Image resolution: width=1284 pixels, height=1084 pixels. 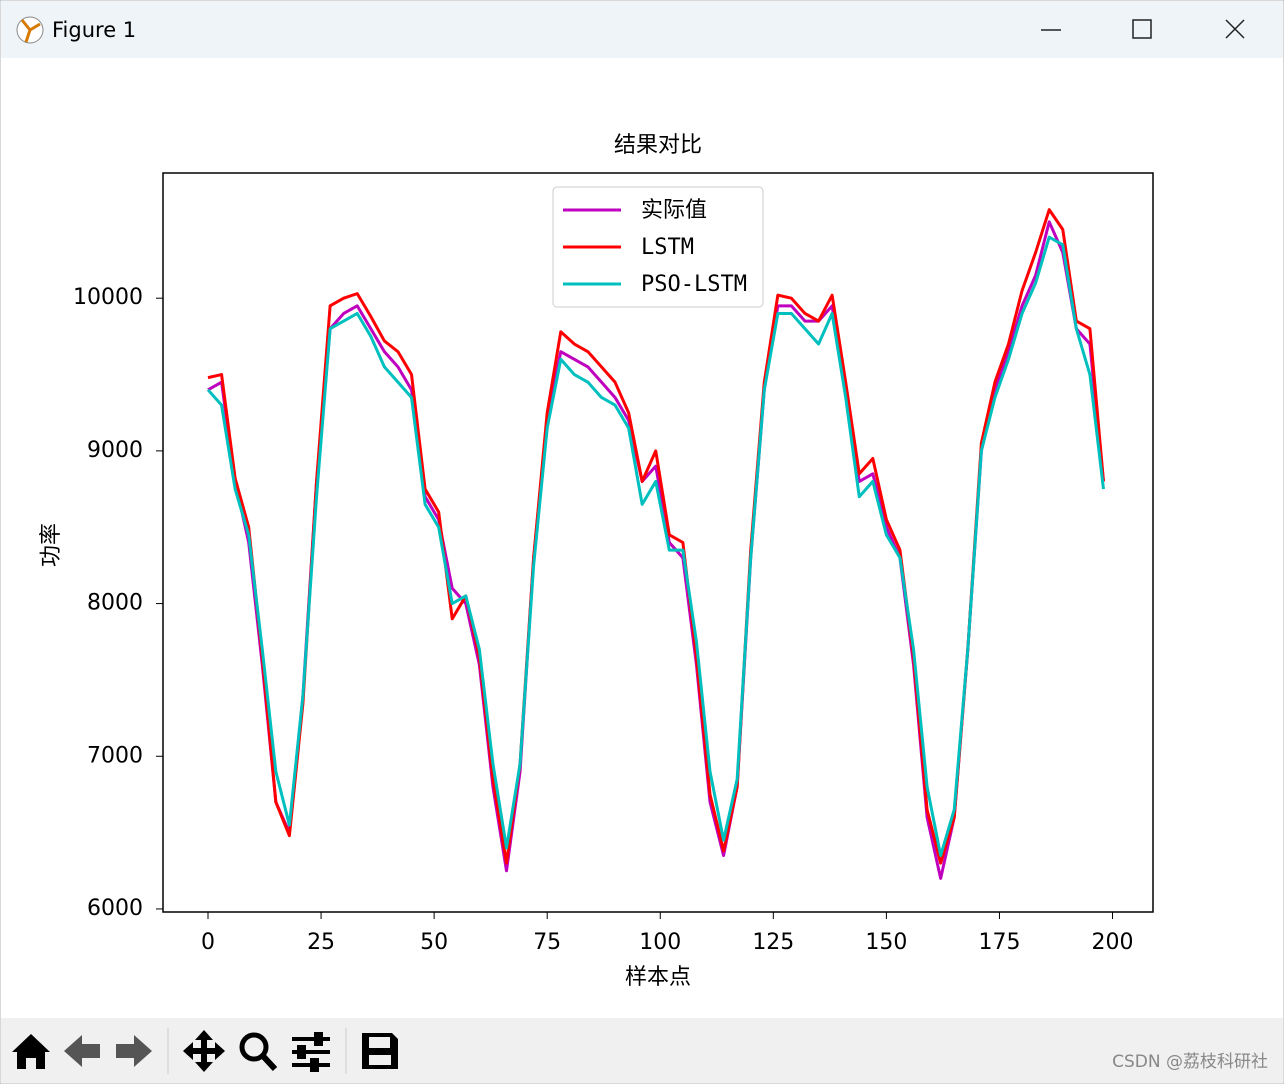 What do you see at coordinates (773, 942) in the screenshot?
I see `x-tick-label: 125` at bounding box center [773, 942].